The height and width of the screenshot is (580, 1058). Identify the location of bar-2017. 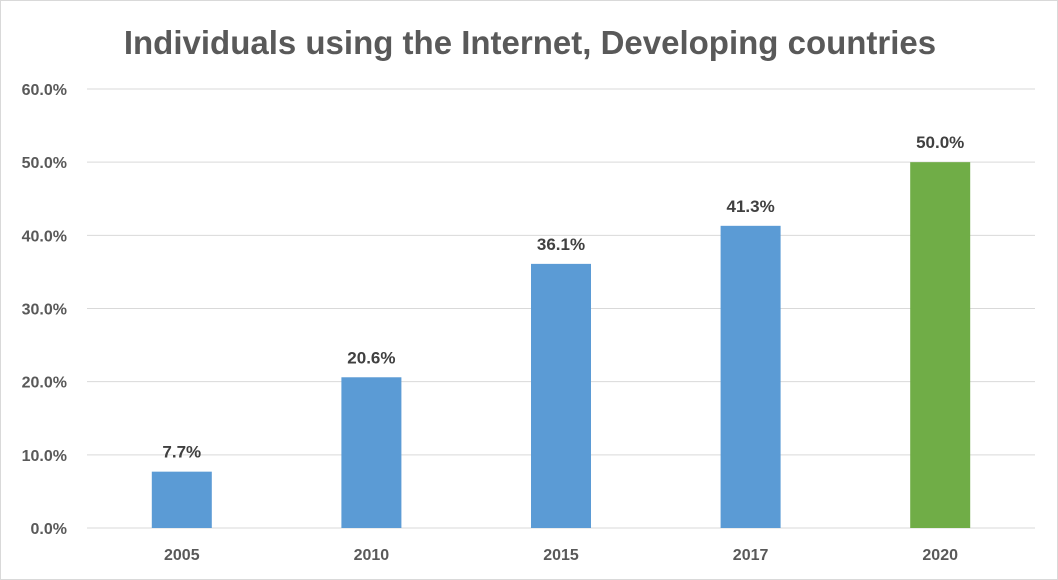
(750, 377).